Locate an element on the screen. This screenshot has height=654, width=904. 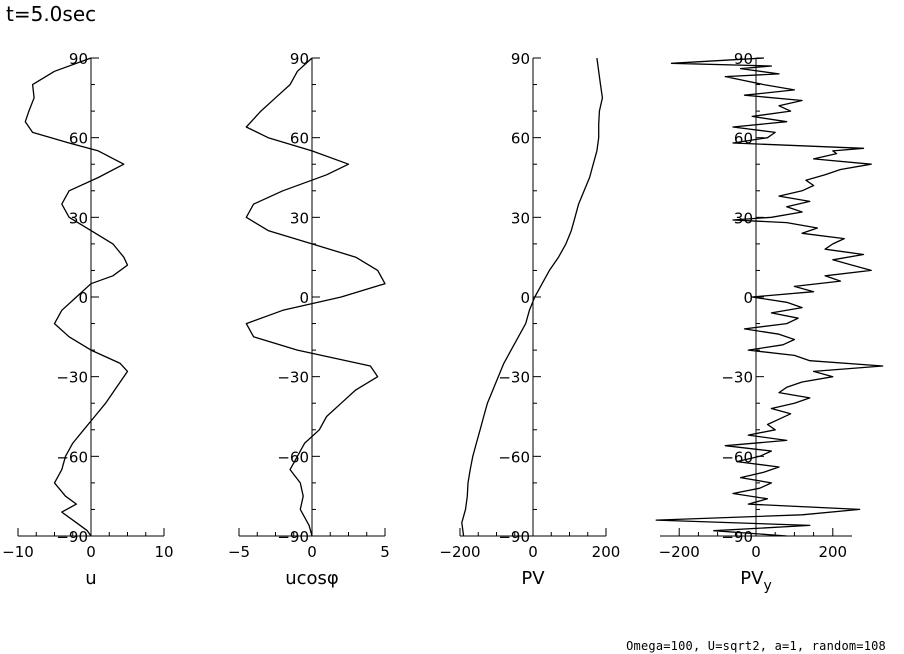
x-axis-label: PVy is located at coordinates (755, 581).